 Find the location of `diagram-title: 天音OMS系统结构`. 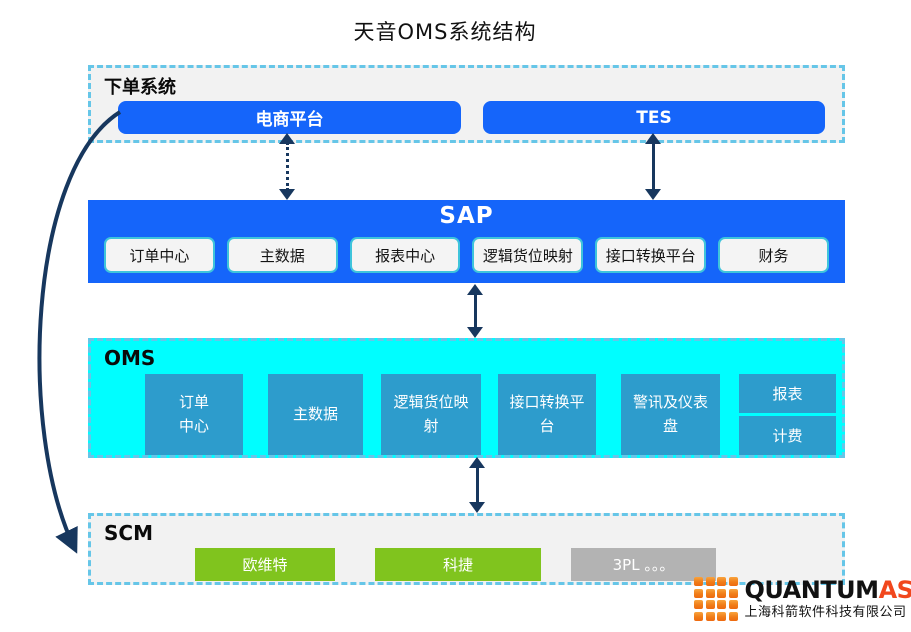

diagram-title: 天音OMS系统结构 is located at coordinates (445, 32).